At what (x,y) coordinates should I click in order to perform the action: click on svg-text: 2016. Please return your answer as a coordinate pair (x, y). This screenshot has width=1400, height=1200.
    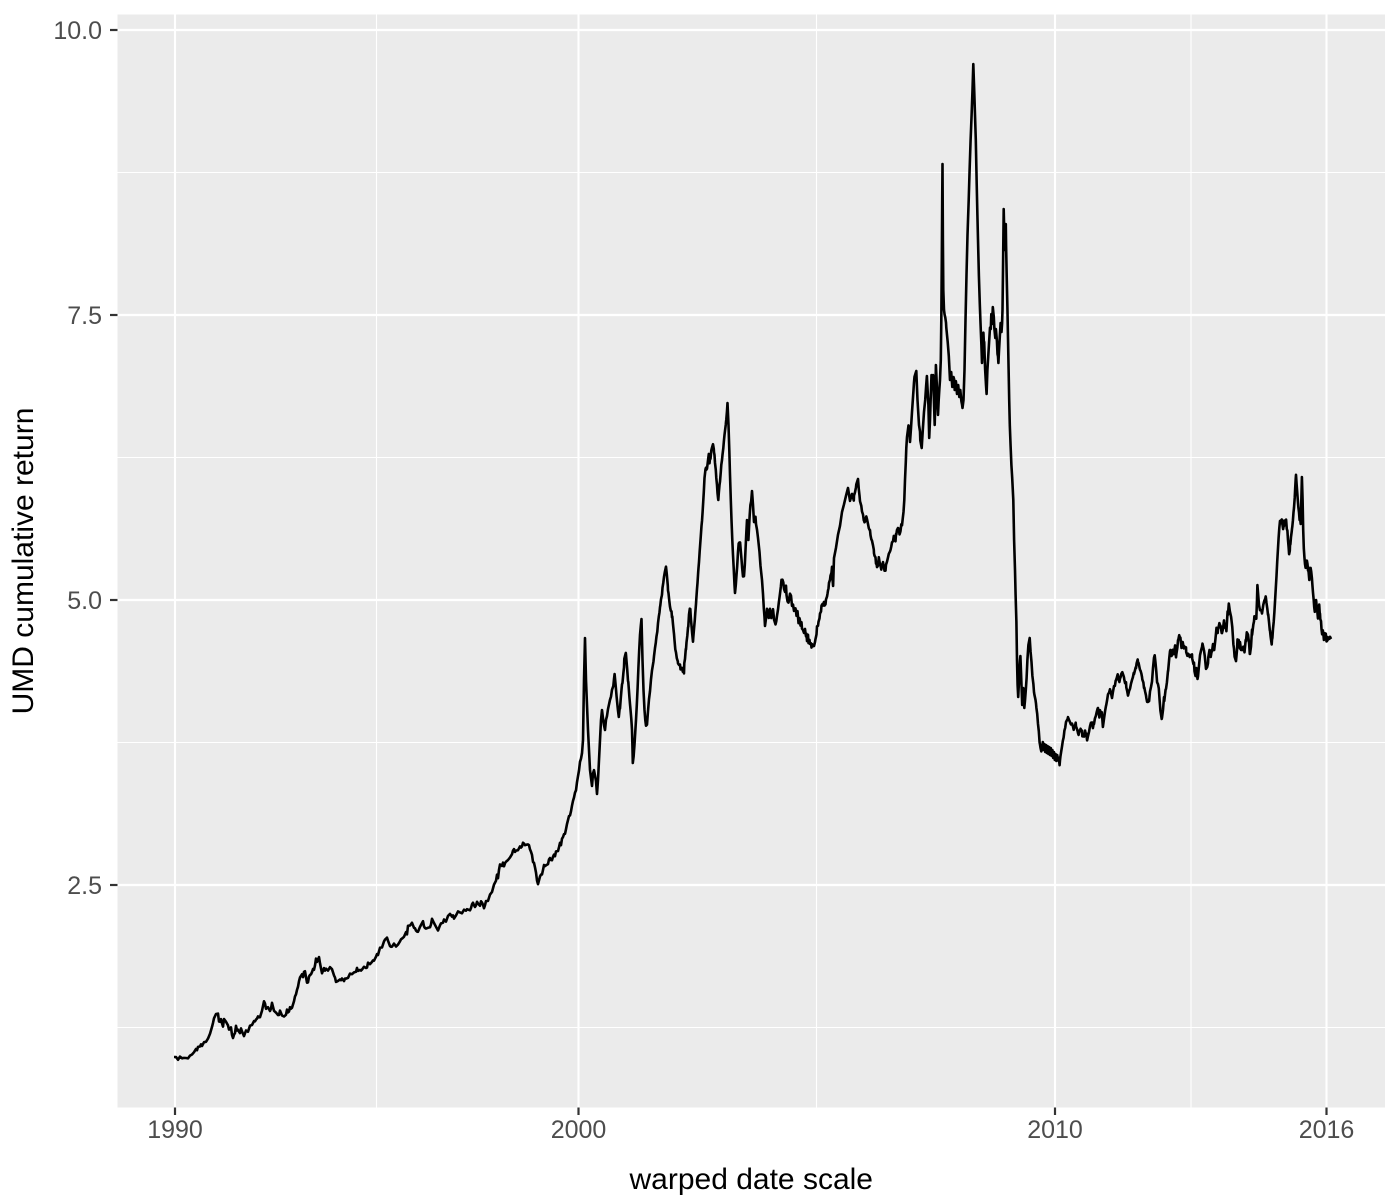
    Looking at the image, I should click on (1327, 1130).